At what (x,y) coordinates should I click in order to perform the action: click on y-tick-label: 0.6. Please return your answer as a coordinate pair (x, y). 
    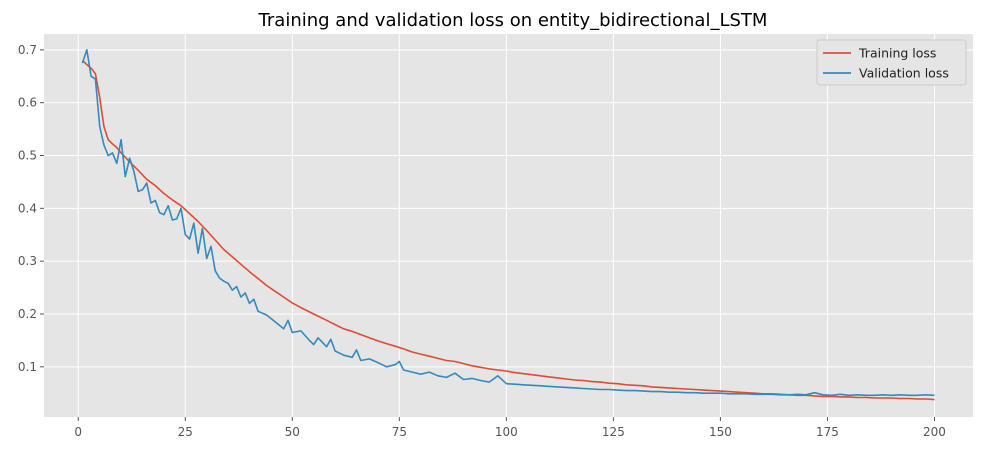
    Looking at the image, I should click on (27, 103).